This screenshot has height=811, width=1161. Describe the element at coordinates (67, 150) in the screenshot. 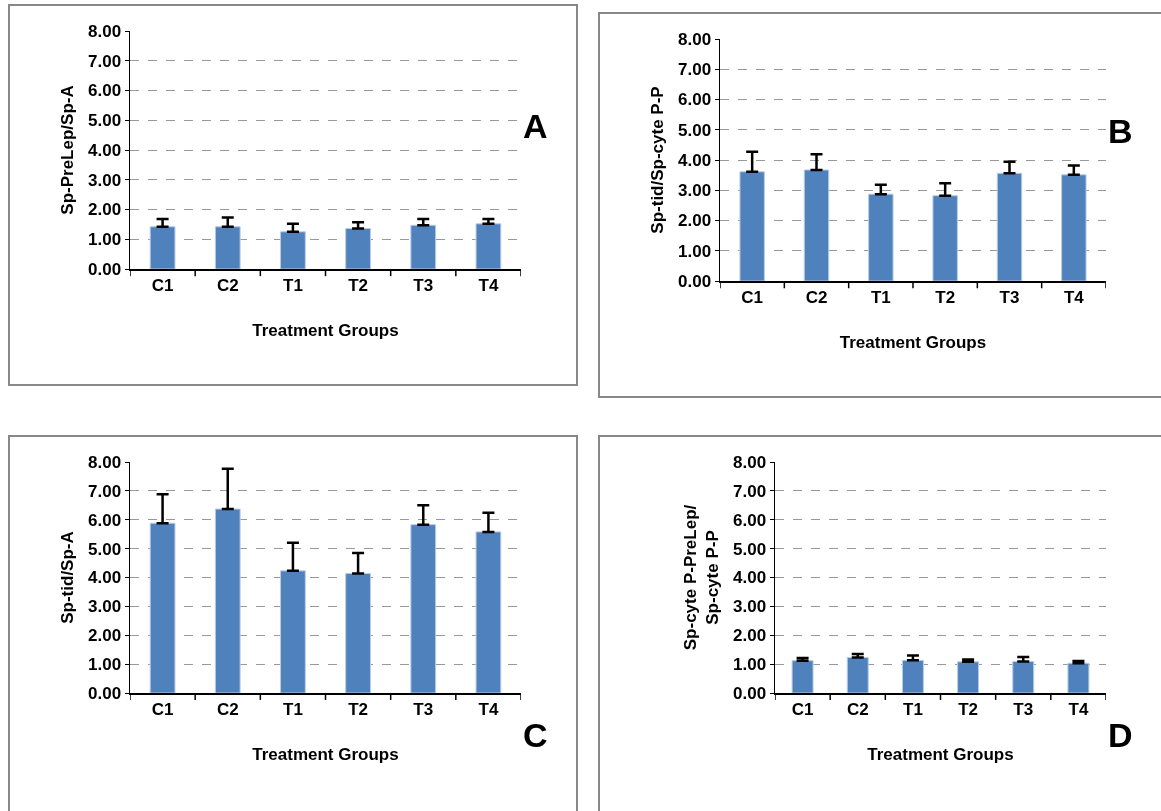

I see `y-axis-title: Sp-PreLep/Sp-A` at that location.